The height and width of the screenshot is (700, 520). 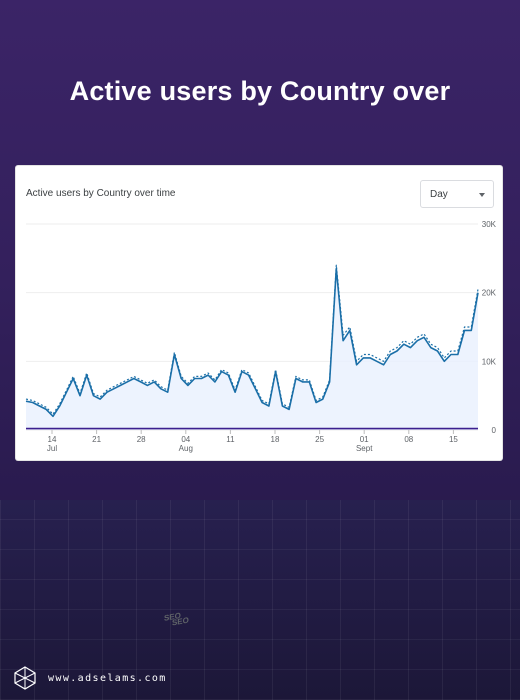 I want to click on x-tick-sublabel: Aug, so click(x=186, y=448).